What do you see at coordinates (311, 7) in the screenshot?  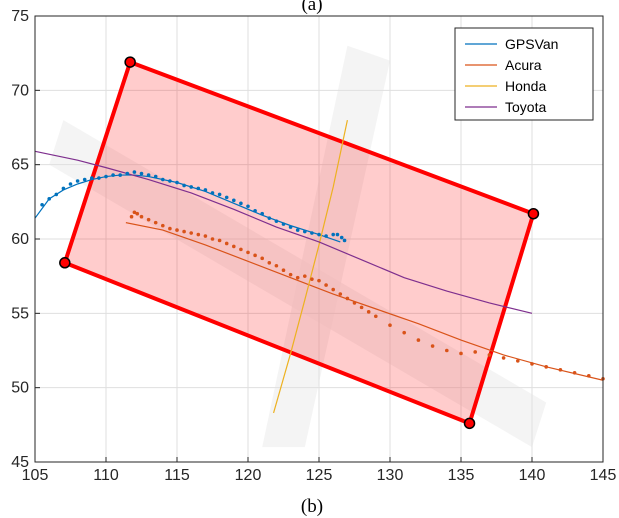 I see `caption-top: (a)` at bounding box center [311, 7].